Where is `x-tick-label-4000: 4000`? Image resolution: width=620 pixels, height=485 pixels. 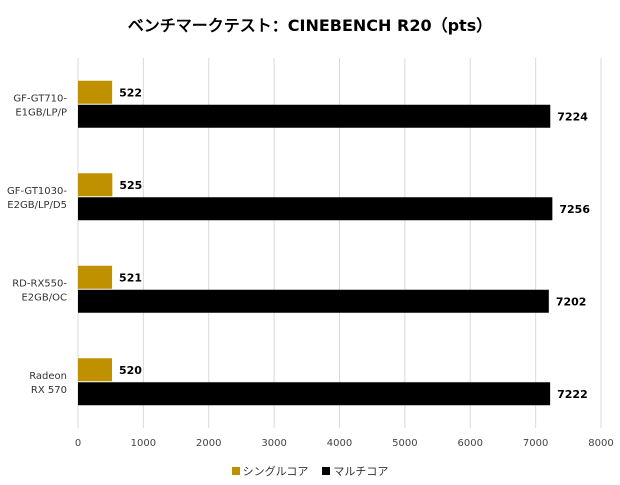 x-tick-label-4000: 4000 is located at coordinates (339, 443).